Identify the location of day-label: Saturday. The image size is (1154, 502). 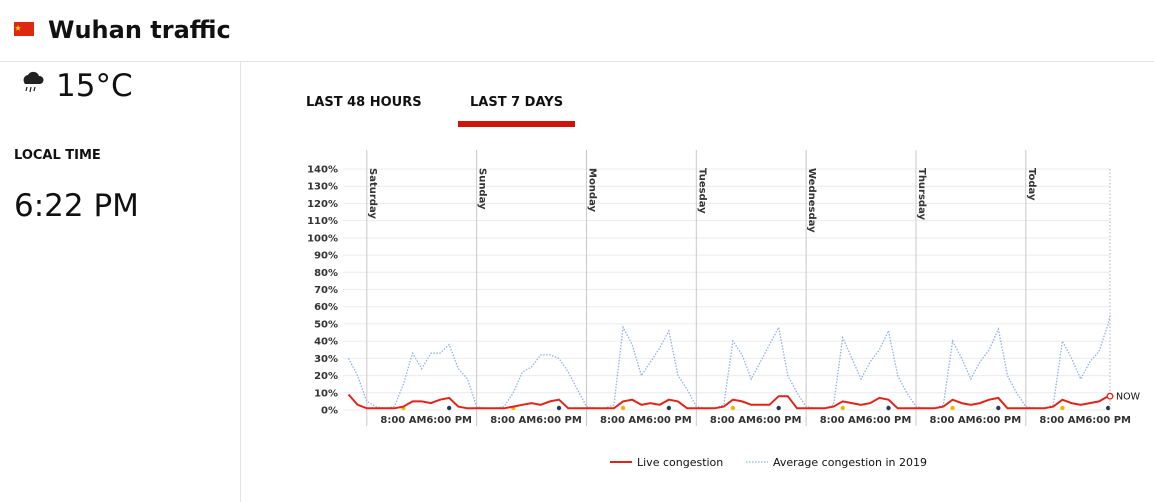
(372, 193).